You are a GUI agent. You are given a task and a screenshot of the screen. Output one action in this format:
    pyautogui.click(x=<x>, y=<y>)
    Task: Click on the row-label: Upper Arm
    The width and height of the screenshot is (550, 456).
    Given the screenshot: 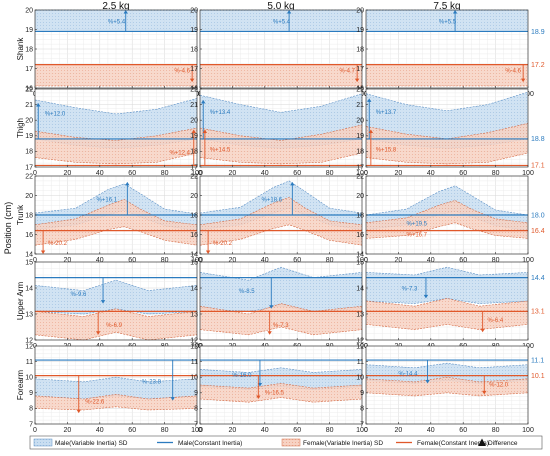 What is the action you would take?
    pyautogui.click(x=20, y=301)
    